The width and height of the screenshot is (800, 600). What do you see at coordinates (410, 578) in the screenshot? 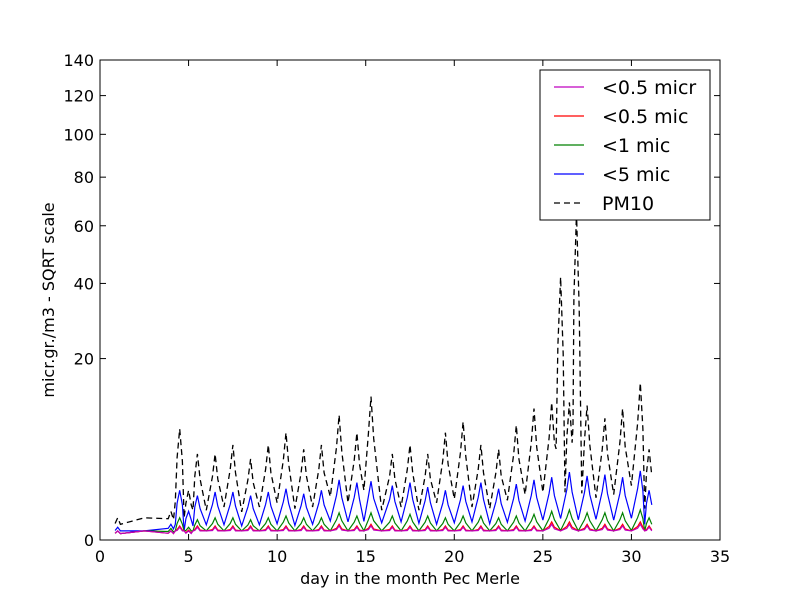
I see `x-axis-label: day in the month Pec Merle` at bounding box center [410, 578].